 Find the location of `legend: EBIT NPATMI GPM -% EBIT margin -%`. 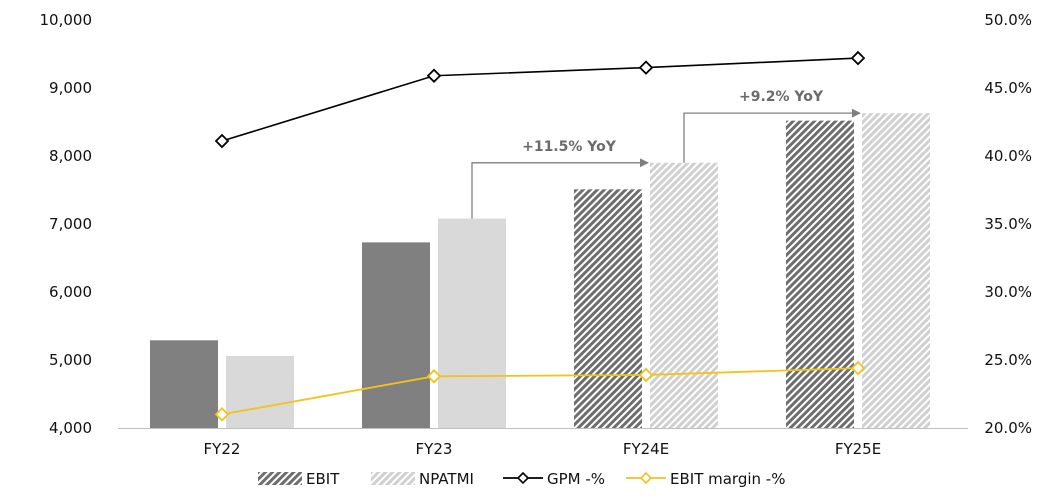

legend: EBIT NPATMI GPM -% EBIT margin -% is located at coordinates (521, 479).